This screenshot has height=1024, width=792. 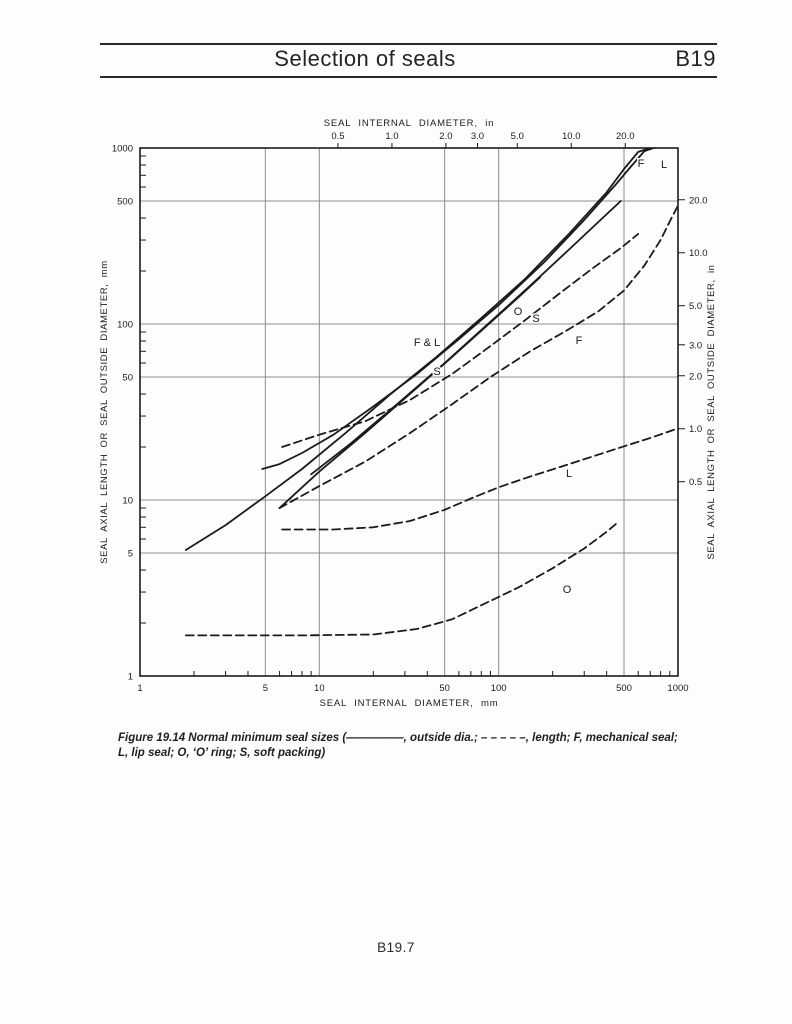 I want to click on axis-title-top: SEAL INTERNAL DIAMETER, in, so click(x=409, y=123).